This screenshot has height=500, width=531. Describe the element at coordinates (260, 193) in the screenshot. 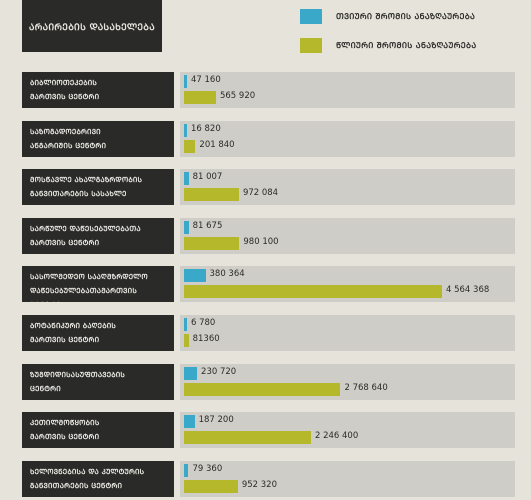

I see `value-label-annual: 972 084` at that location.